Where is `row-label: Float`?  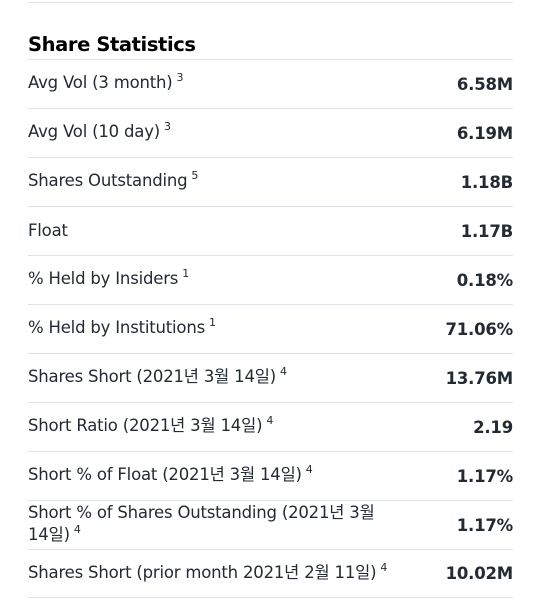 row-label: Float is located at coordinates (48, 230).